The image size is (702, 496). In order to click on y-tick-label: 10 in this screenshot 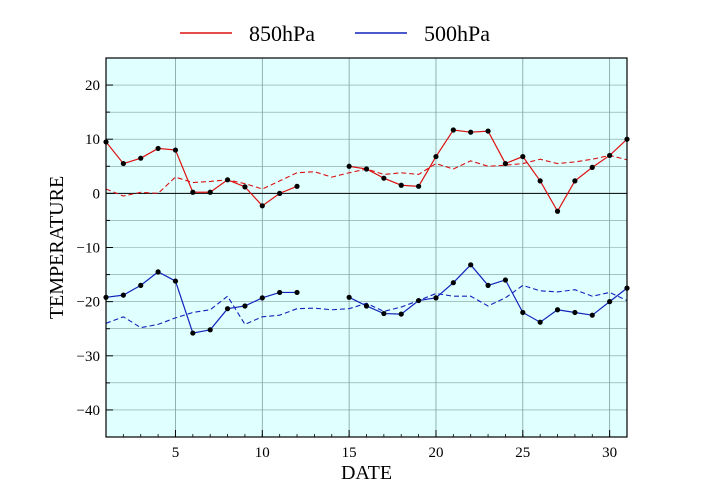, I will do `click(92, 140)`.